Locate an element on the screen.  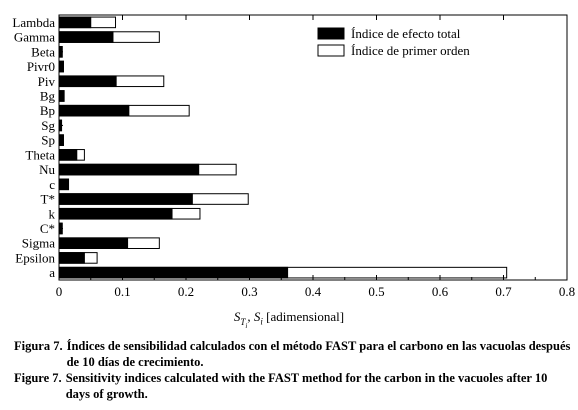
x-axis-label-sub-i: i is located at coordinates (261, 321).